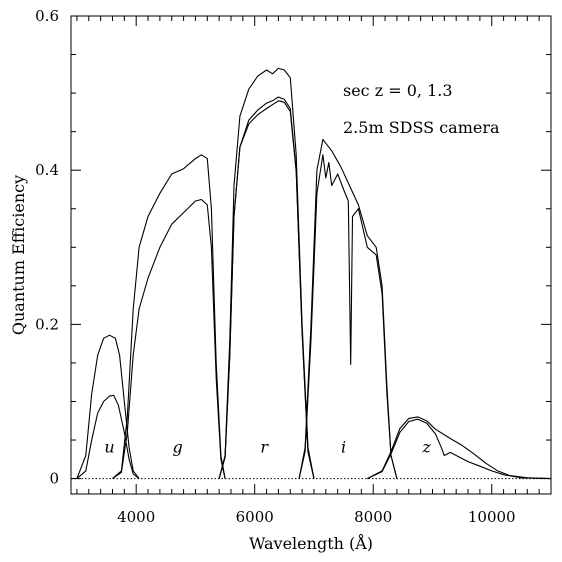 Image resolution: width=562 pixels, height=562 pixels. I want to click on annotation-airmass: sec z = 0, 1.3, so click(398, 90).